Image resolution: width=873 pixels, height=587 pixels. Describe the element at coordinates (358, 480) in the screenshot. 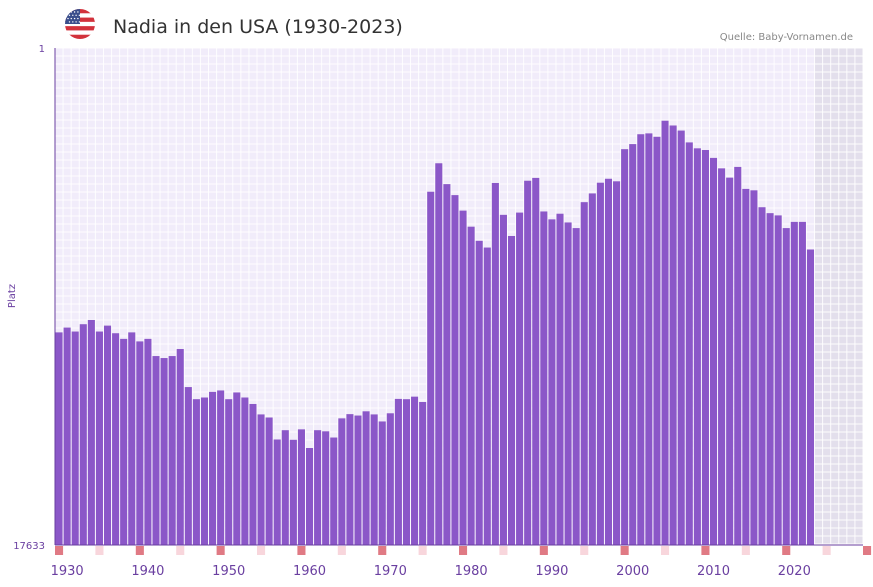

I see `bar-1966` at that location.